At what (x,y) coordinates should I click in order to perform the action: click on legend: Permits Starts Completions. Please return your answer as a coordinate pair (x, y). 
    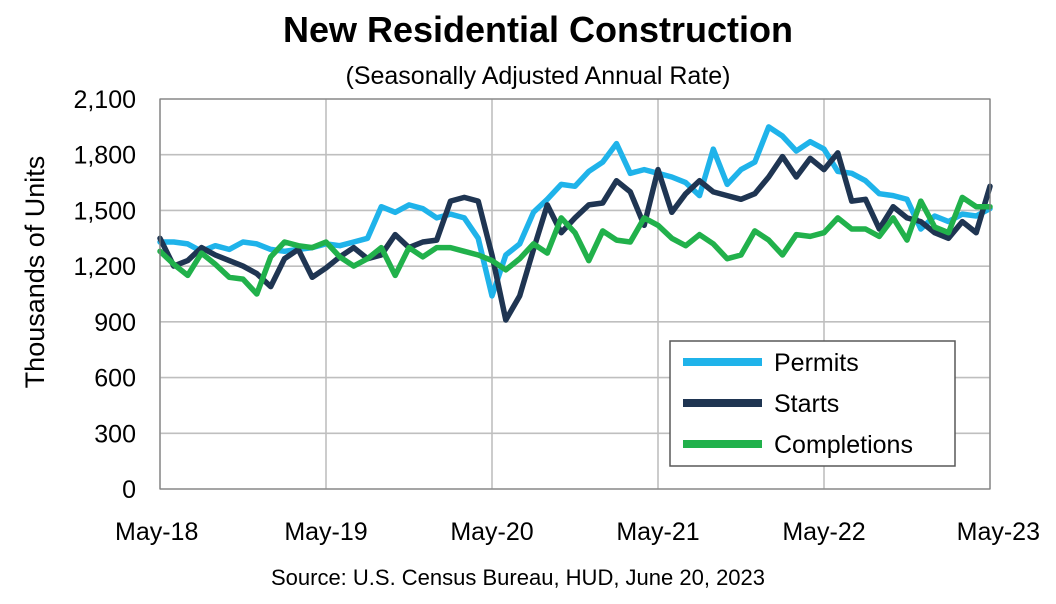
    Looking at the image, I should click on (812, 403).